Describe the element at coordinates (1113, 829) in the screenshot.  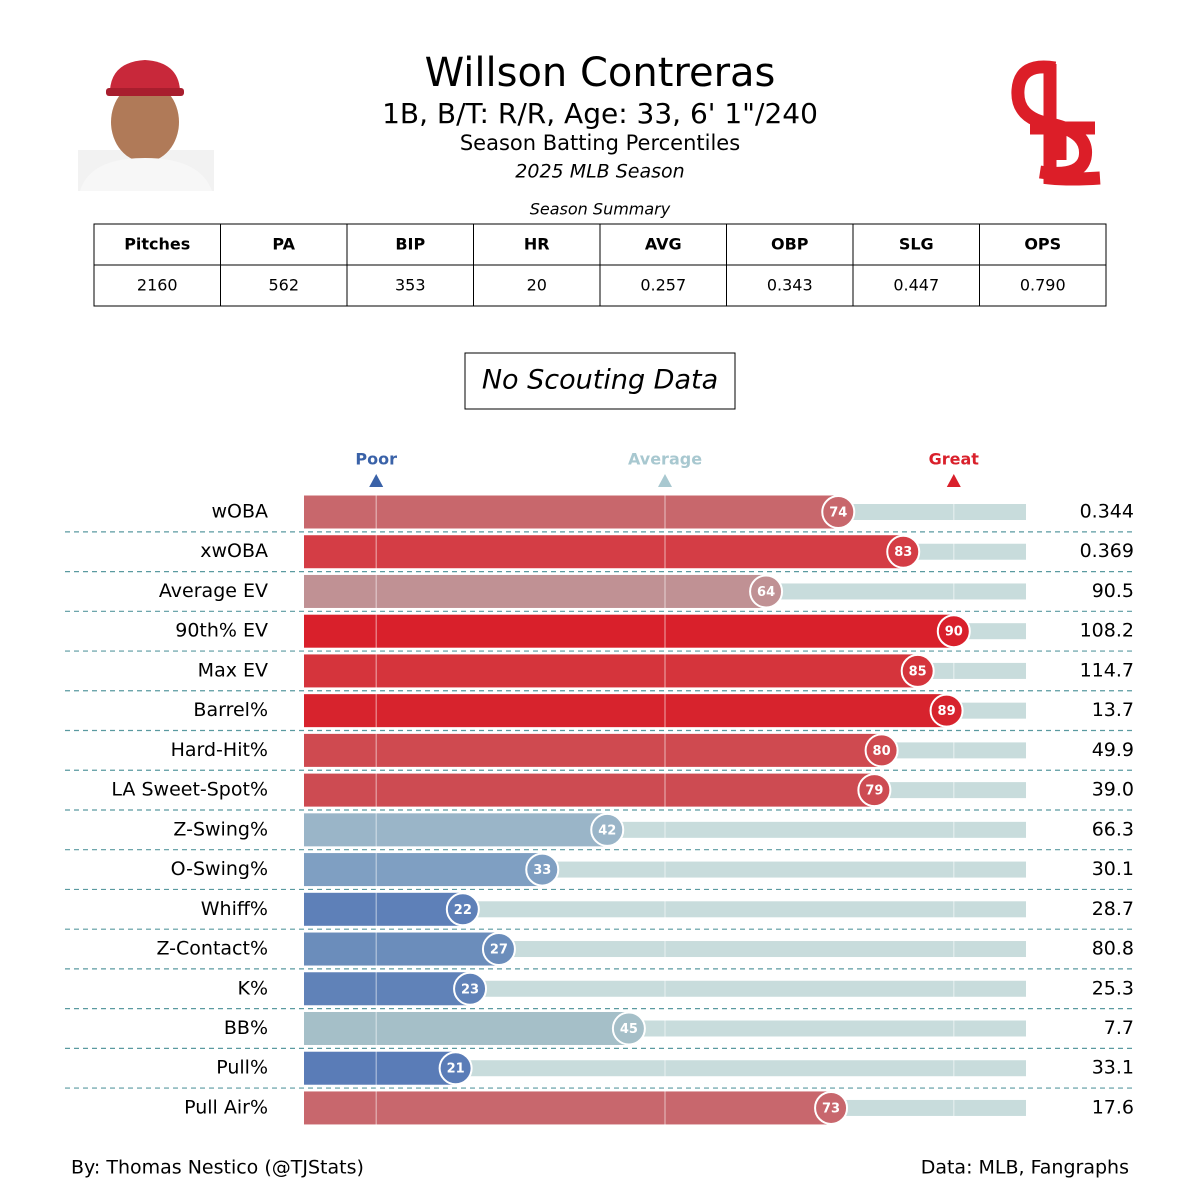
I see `stat-value: 66.3` at that location.